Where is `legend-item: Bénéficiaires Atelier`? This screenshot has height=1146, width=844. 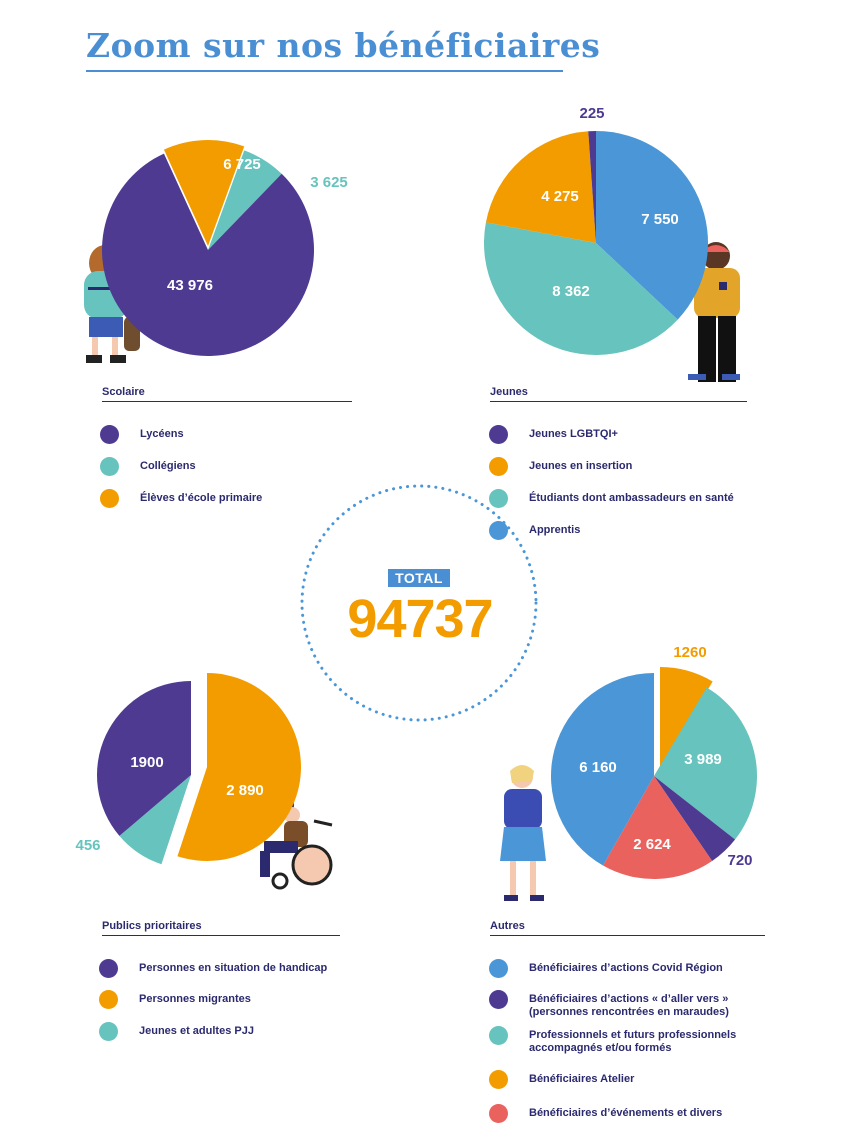 legend-item: Bénéficiaires Atelier is located at coordinates (624, 1088).